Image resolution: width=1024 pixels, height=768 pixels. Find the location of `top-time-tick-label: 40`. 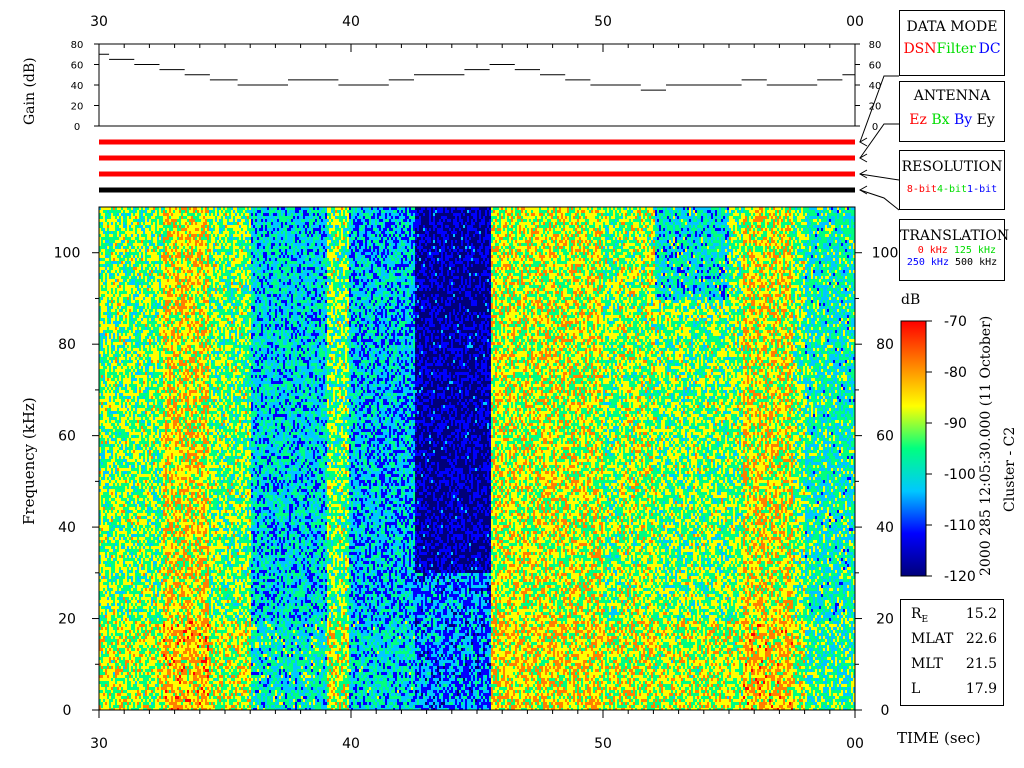

top-time-tick-label: 40 is located at coordinates (351, 22).